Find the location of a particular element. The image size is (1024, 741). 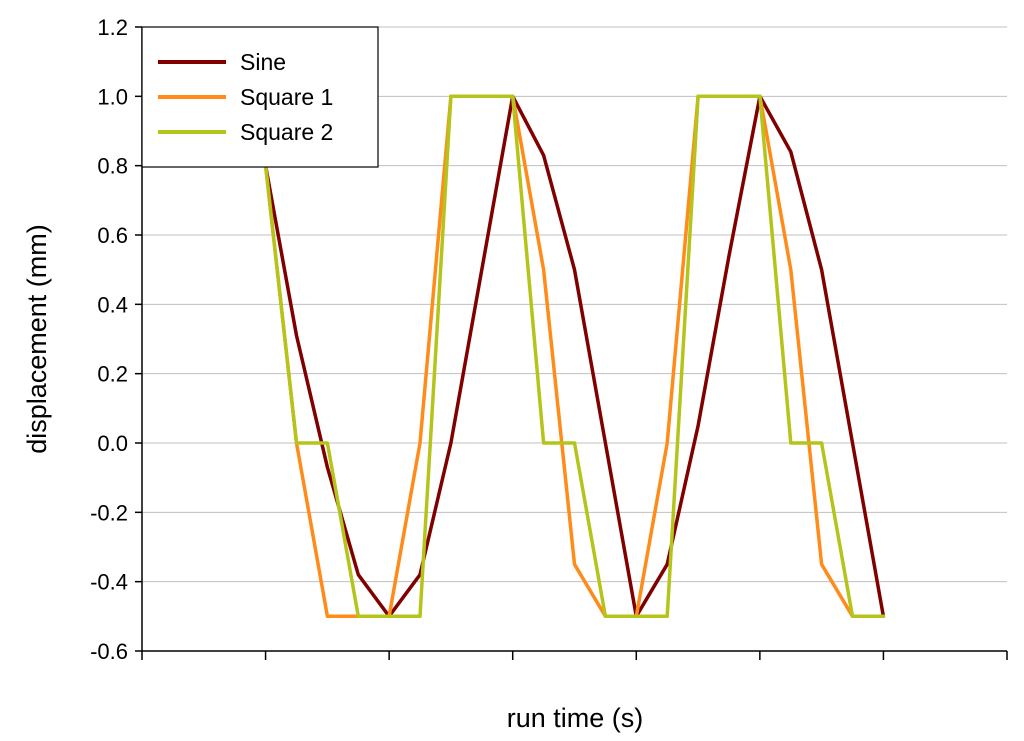

y-tick-label: -0.6 is located at coordinates (109, 651).